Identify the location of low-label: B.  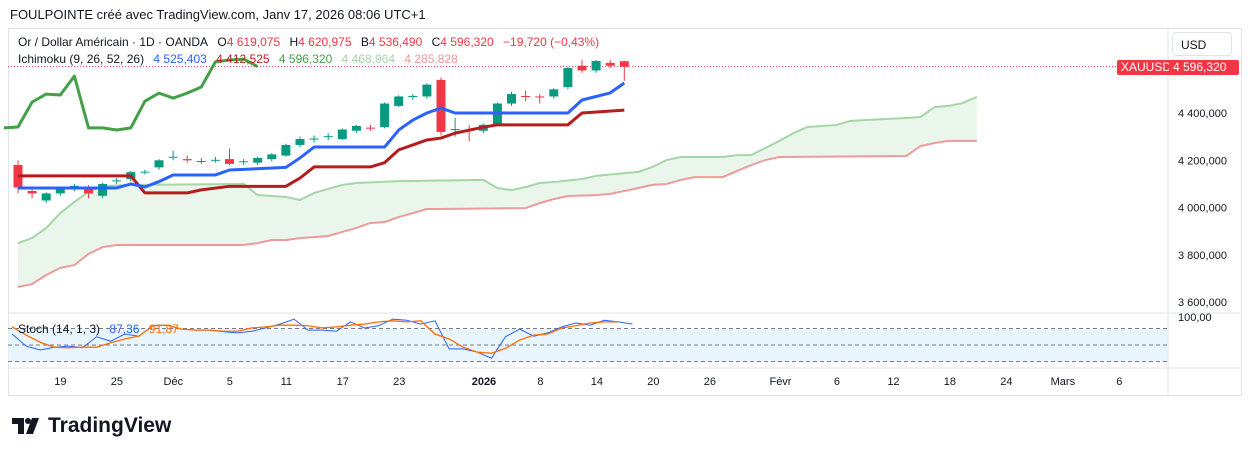
(364, 42).